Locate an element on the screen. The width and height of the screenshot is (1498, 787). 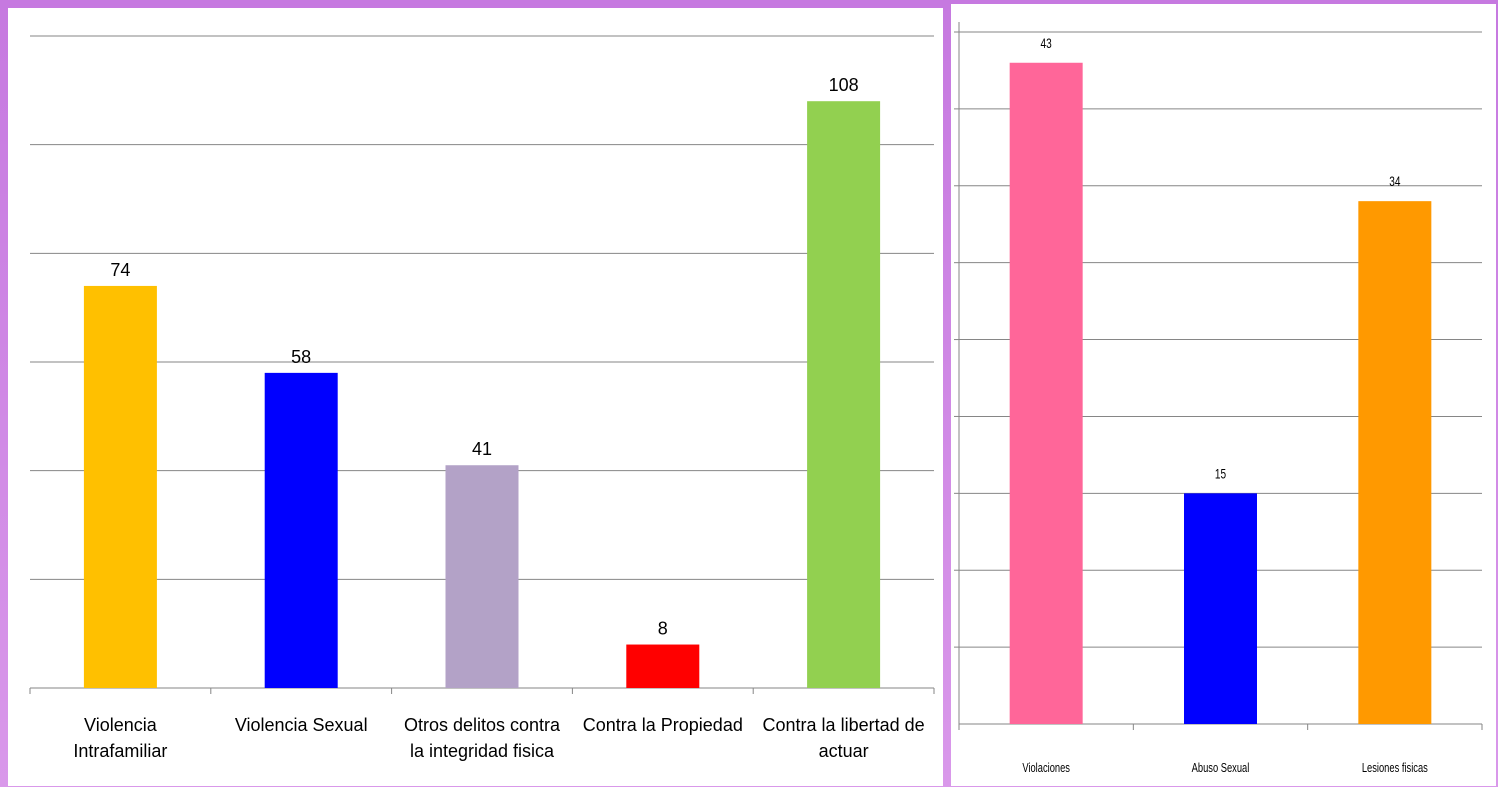
x-tick-label: Abuso Sexual is located at coordinates (1221, 769).